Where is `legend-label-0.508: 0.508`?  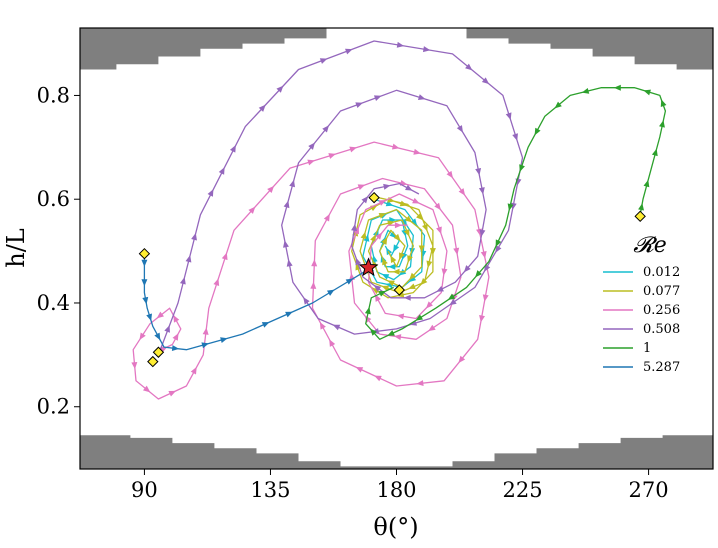 legend-label-0.508: 0.508 is located at coordinates (661, 329).